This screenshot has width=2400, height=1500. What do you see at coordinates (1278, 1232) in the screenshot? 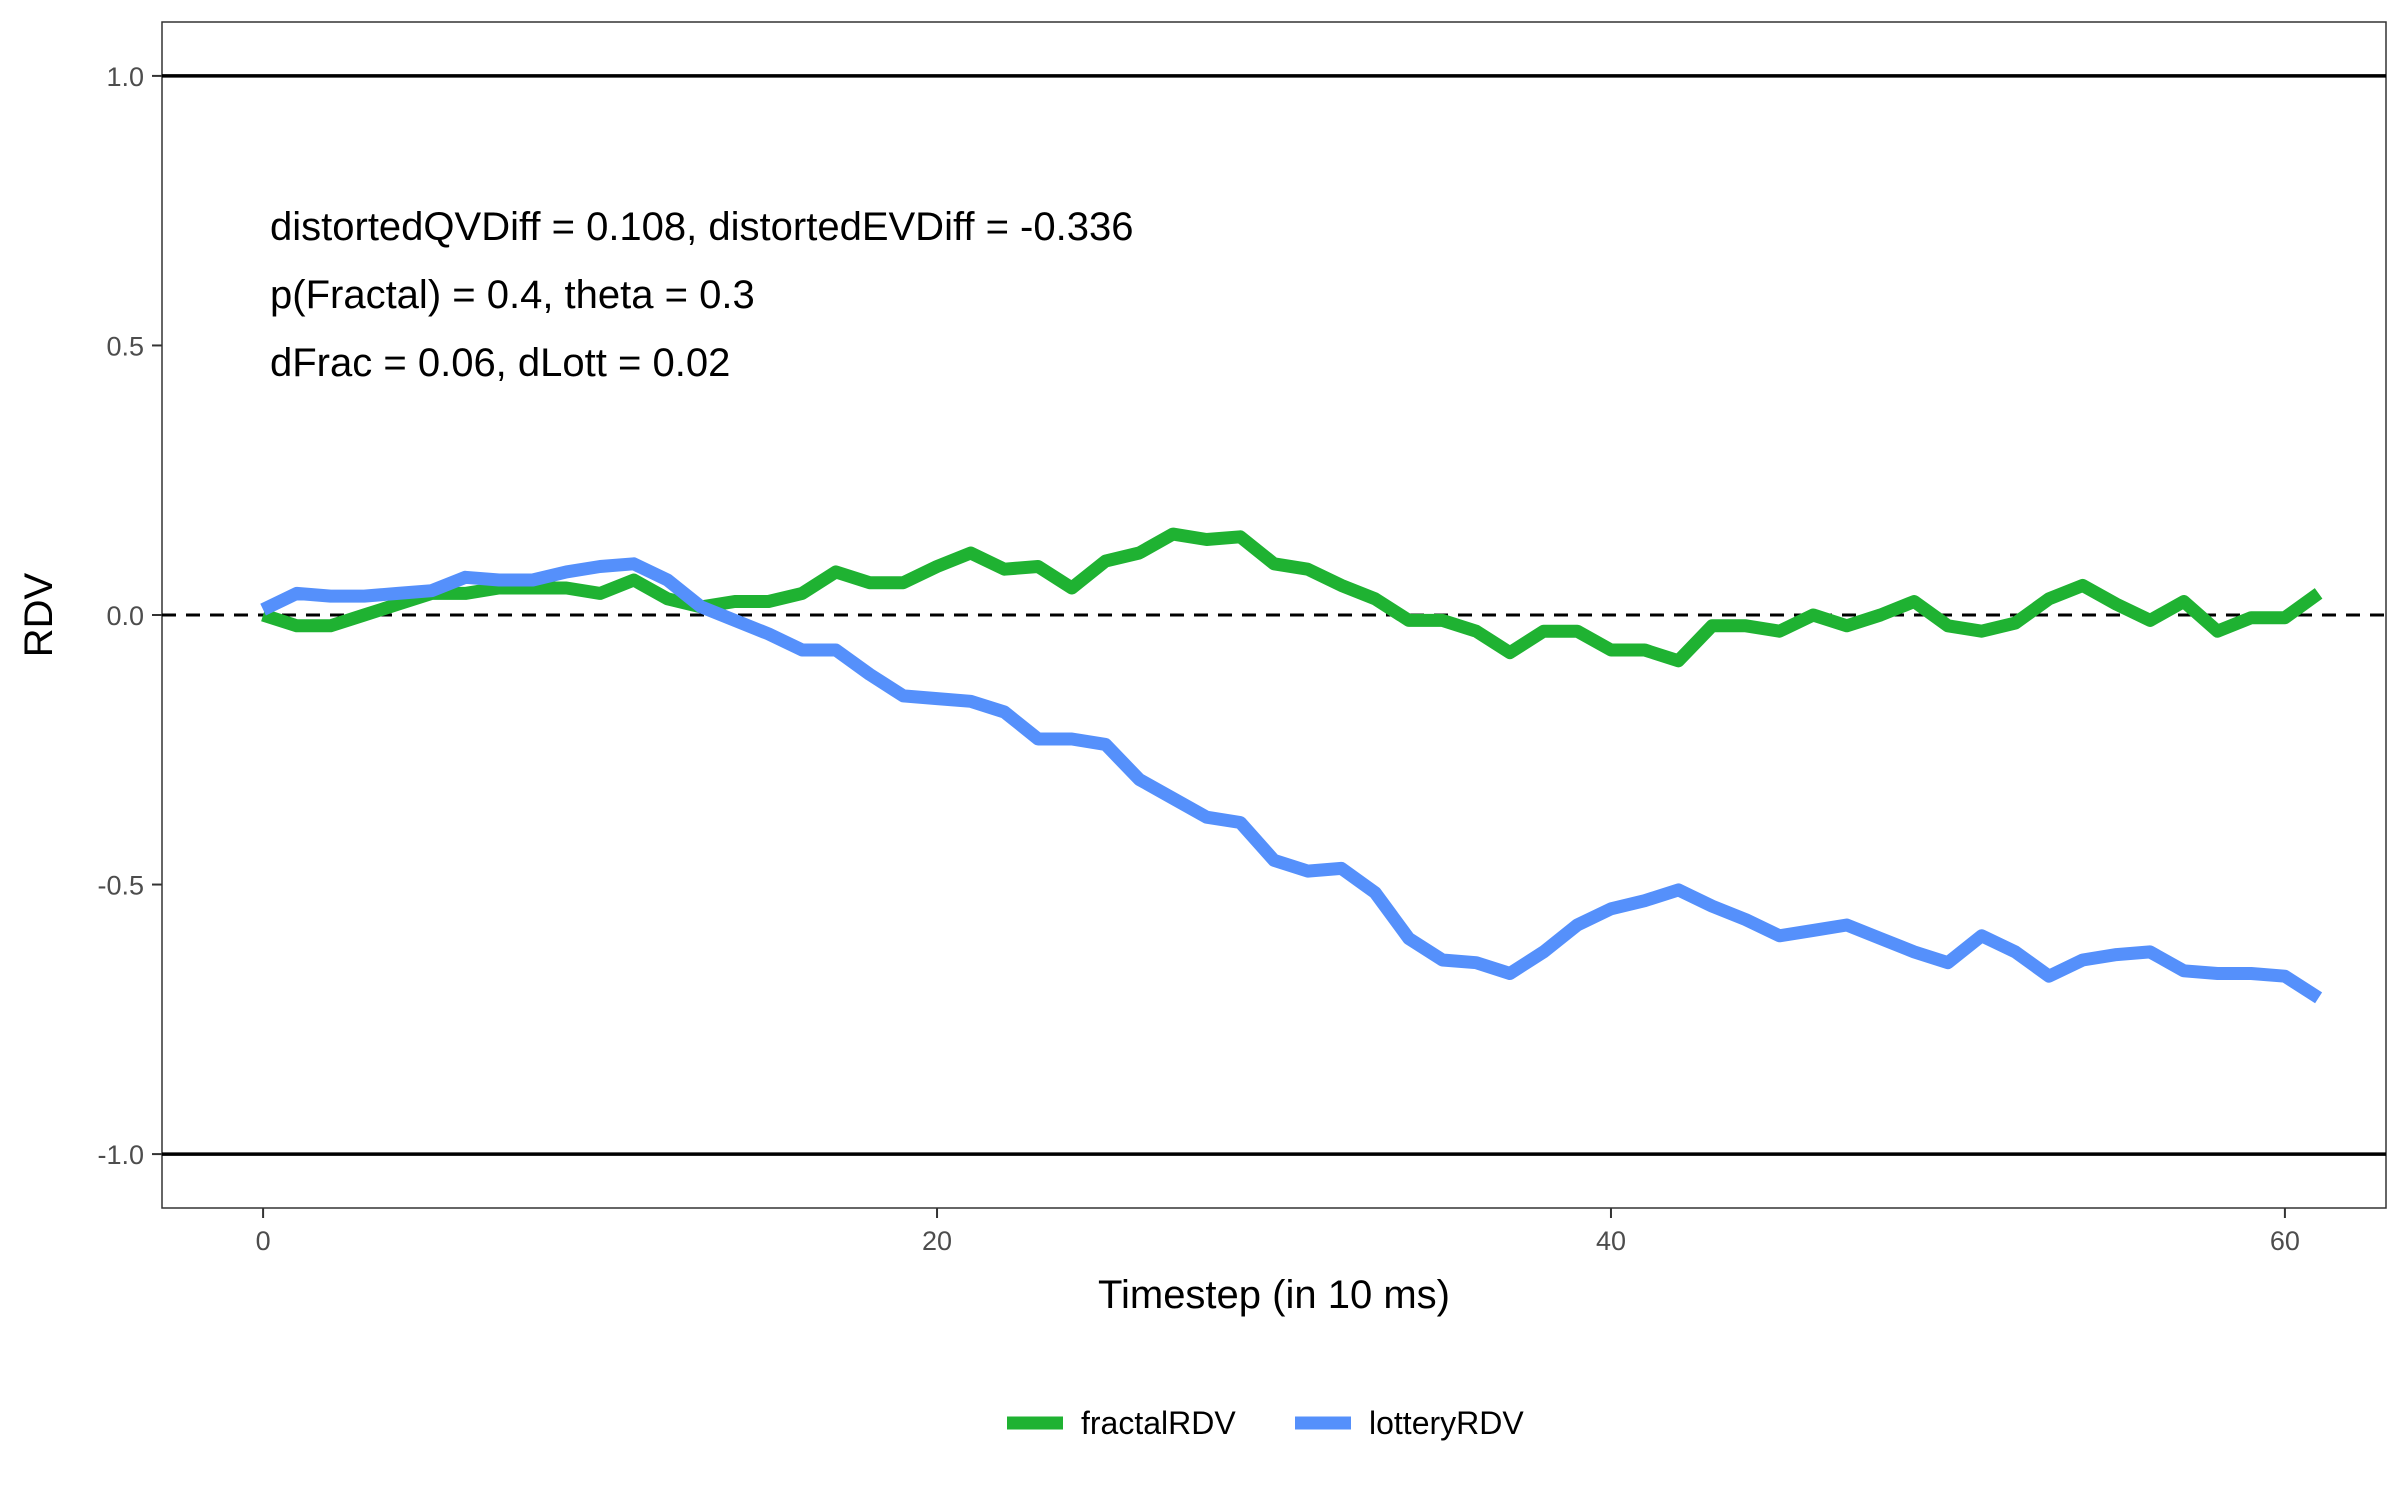
I see `x-axis: 0 20 40 60` at bounding box center [1278, 1232].